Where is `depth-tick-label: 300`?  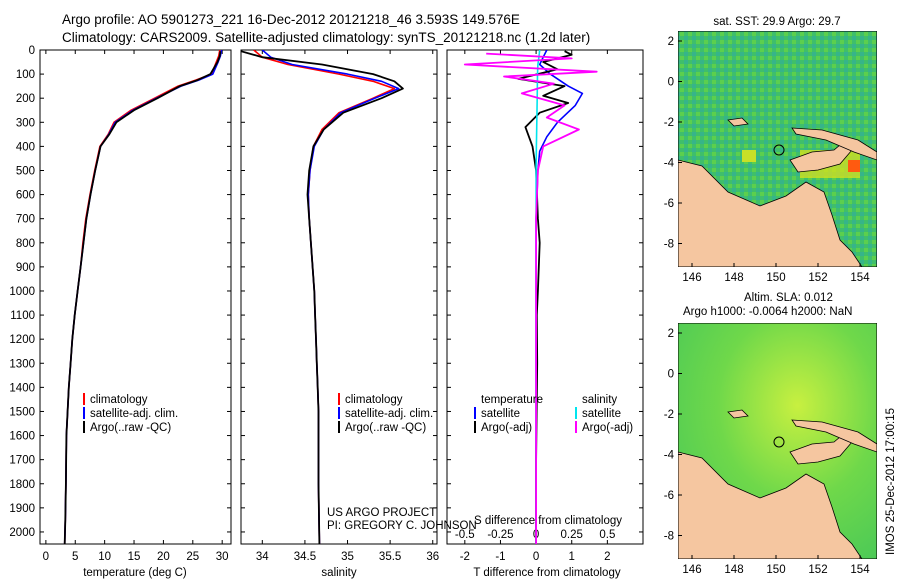
depth-tick-label: 300 is located at coordinates (25, 123).